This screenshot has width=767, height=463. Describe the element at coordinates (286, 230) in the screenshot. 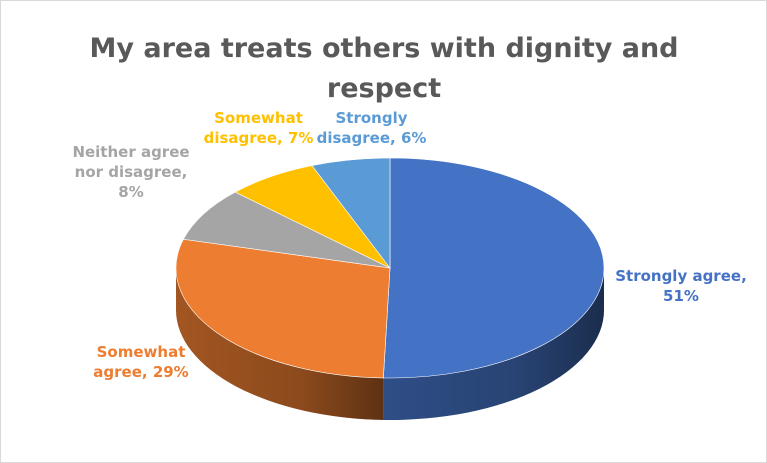

I see `slice-neither` at that location.